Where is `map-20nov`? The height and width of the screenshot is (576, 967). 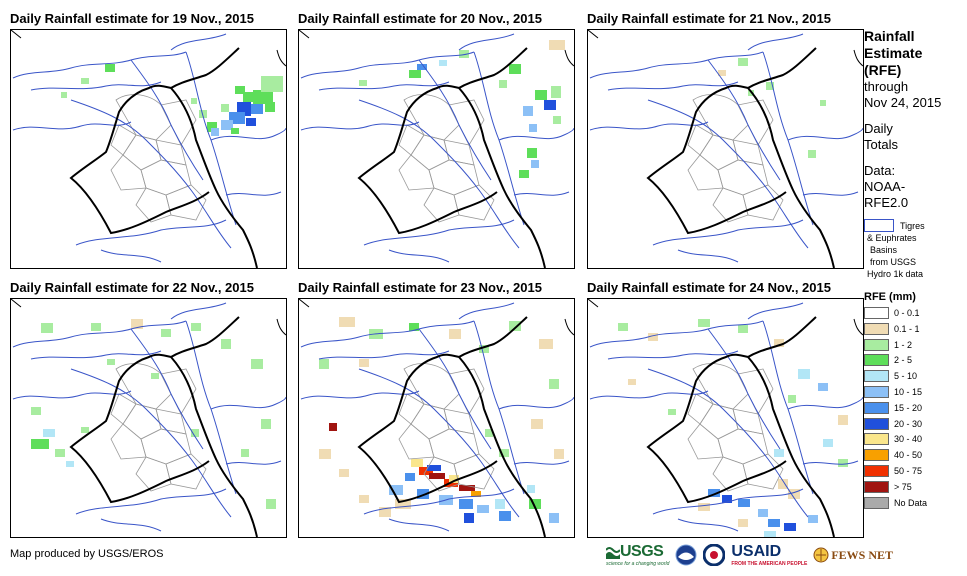 map-20nov is located at coordinates (436, 149).